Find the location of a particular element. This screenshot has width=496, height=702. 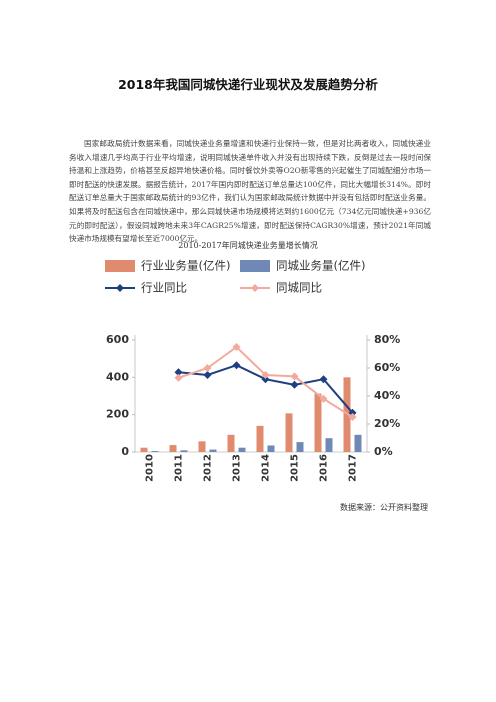

x-tick-label: 2012 is located at coordinates (208, 468).